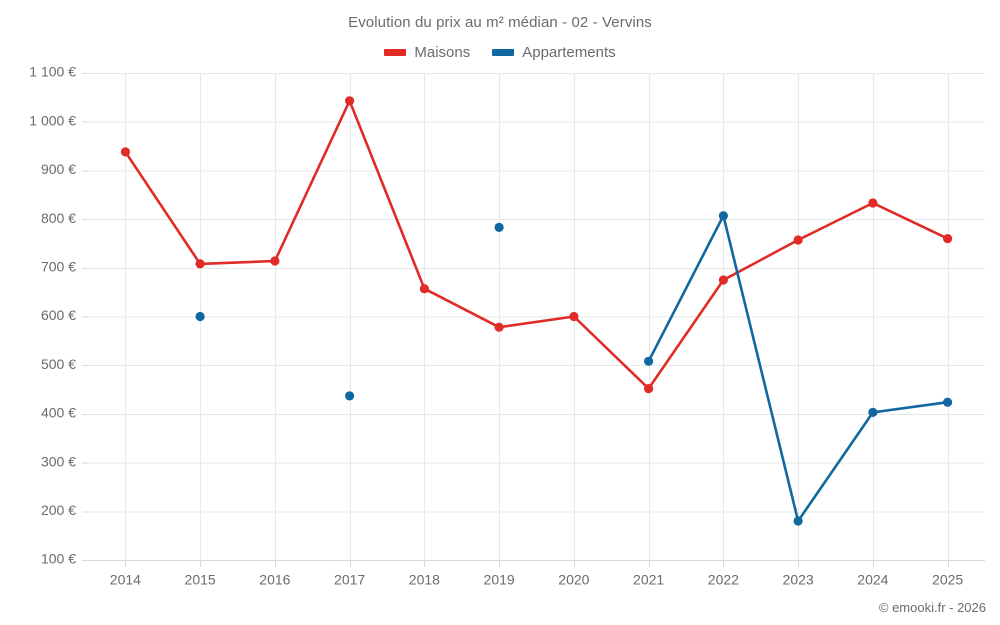 This screenshot has width=1000, height=625. I want to click on x-axis-label: 2022, so click(723, 579).